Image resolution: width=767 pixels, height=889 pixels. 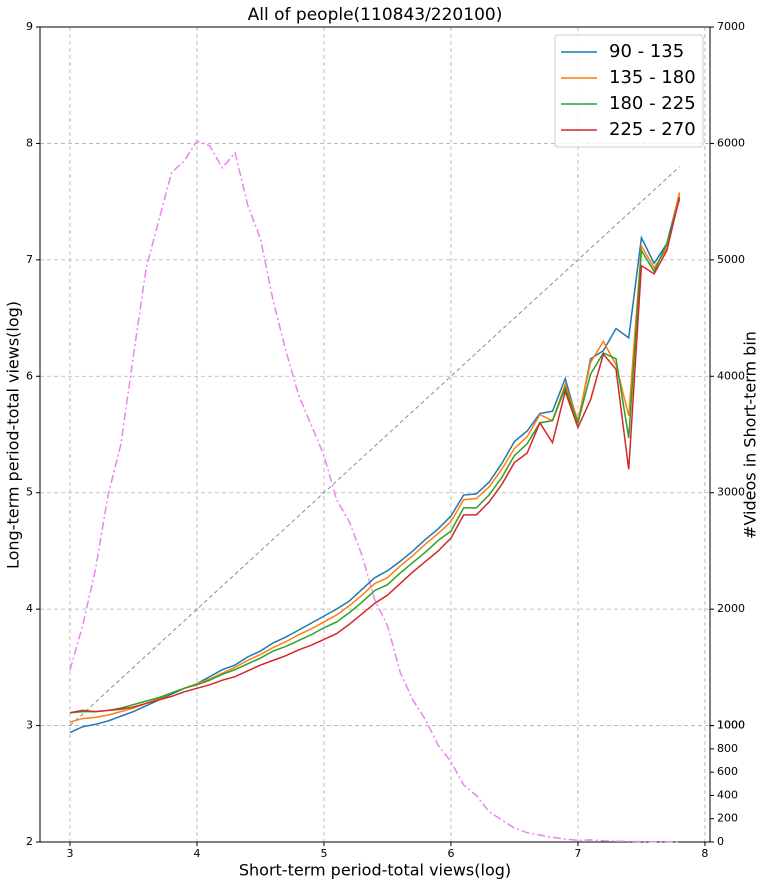 What do you see at coordinates (69, 853) in the screenshot?
I see `x-tick-label: 3` at bounding box center [69, 853].